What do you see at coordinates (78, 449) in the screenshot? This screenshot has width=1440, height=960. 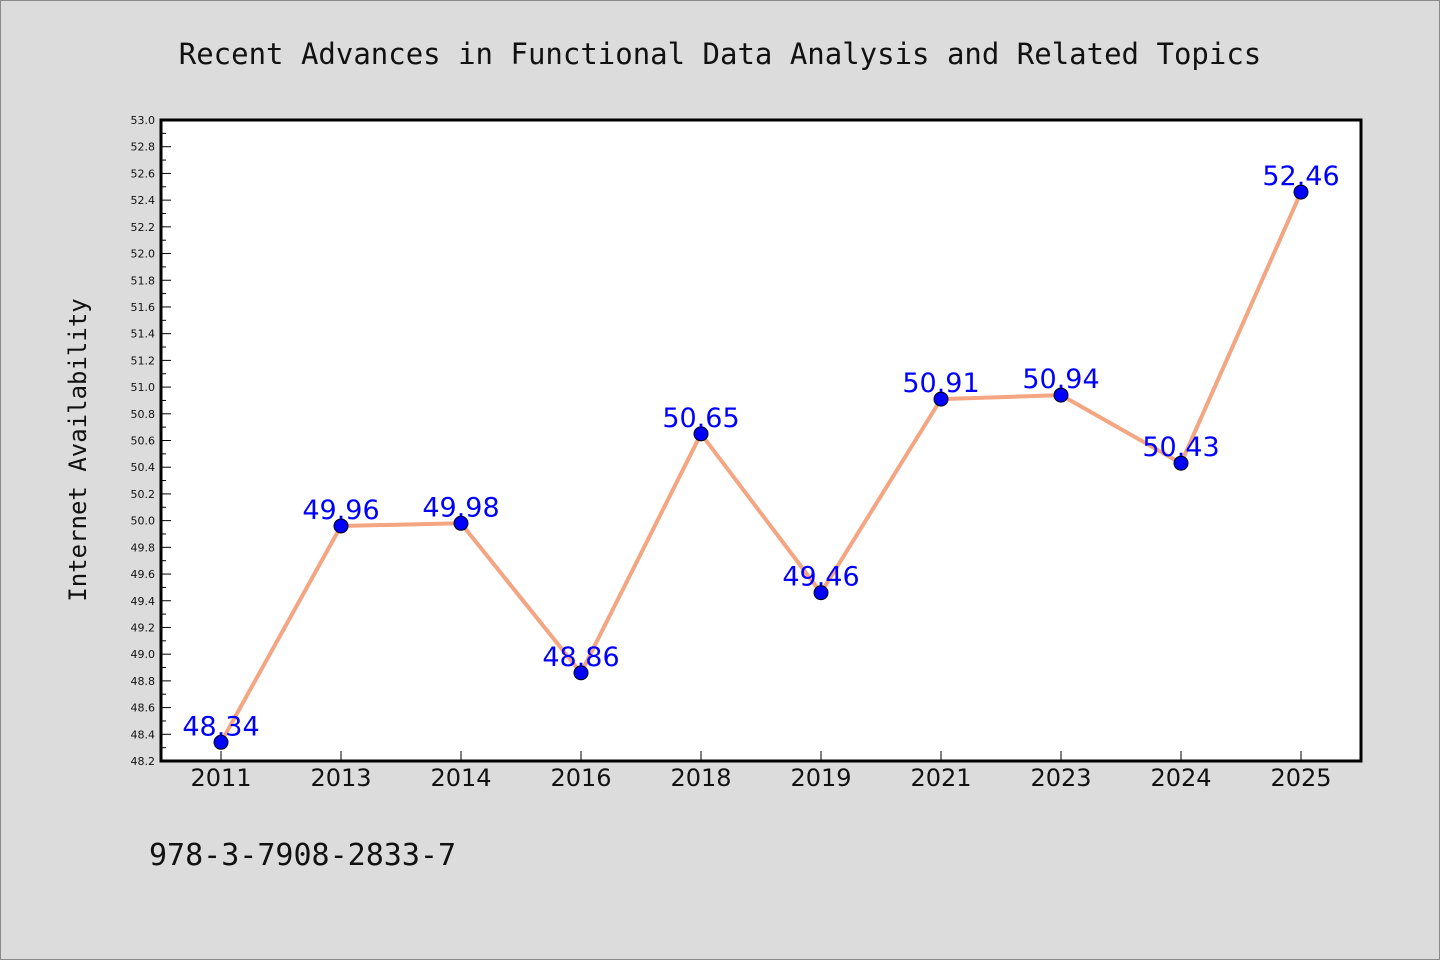 I see `y-axis-label: Internet Availability` at bounding box center [78, 449].